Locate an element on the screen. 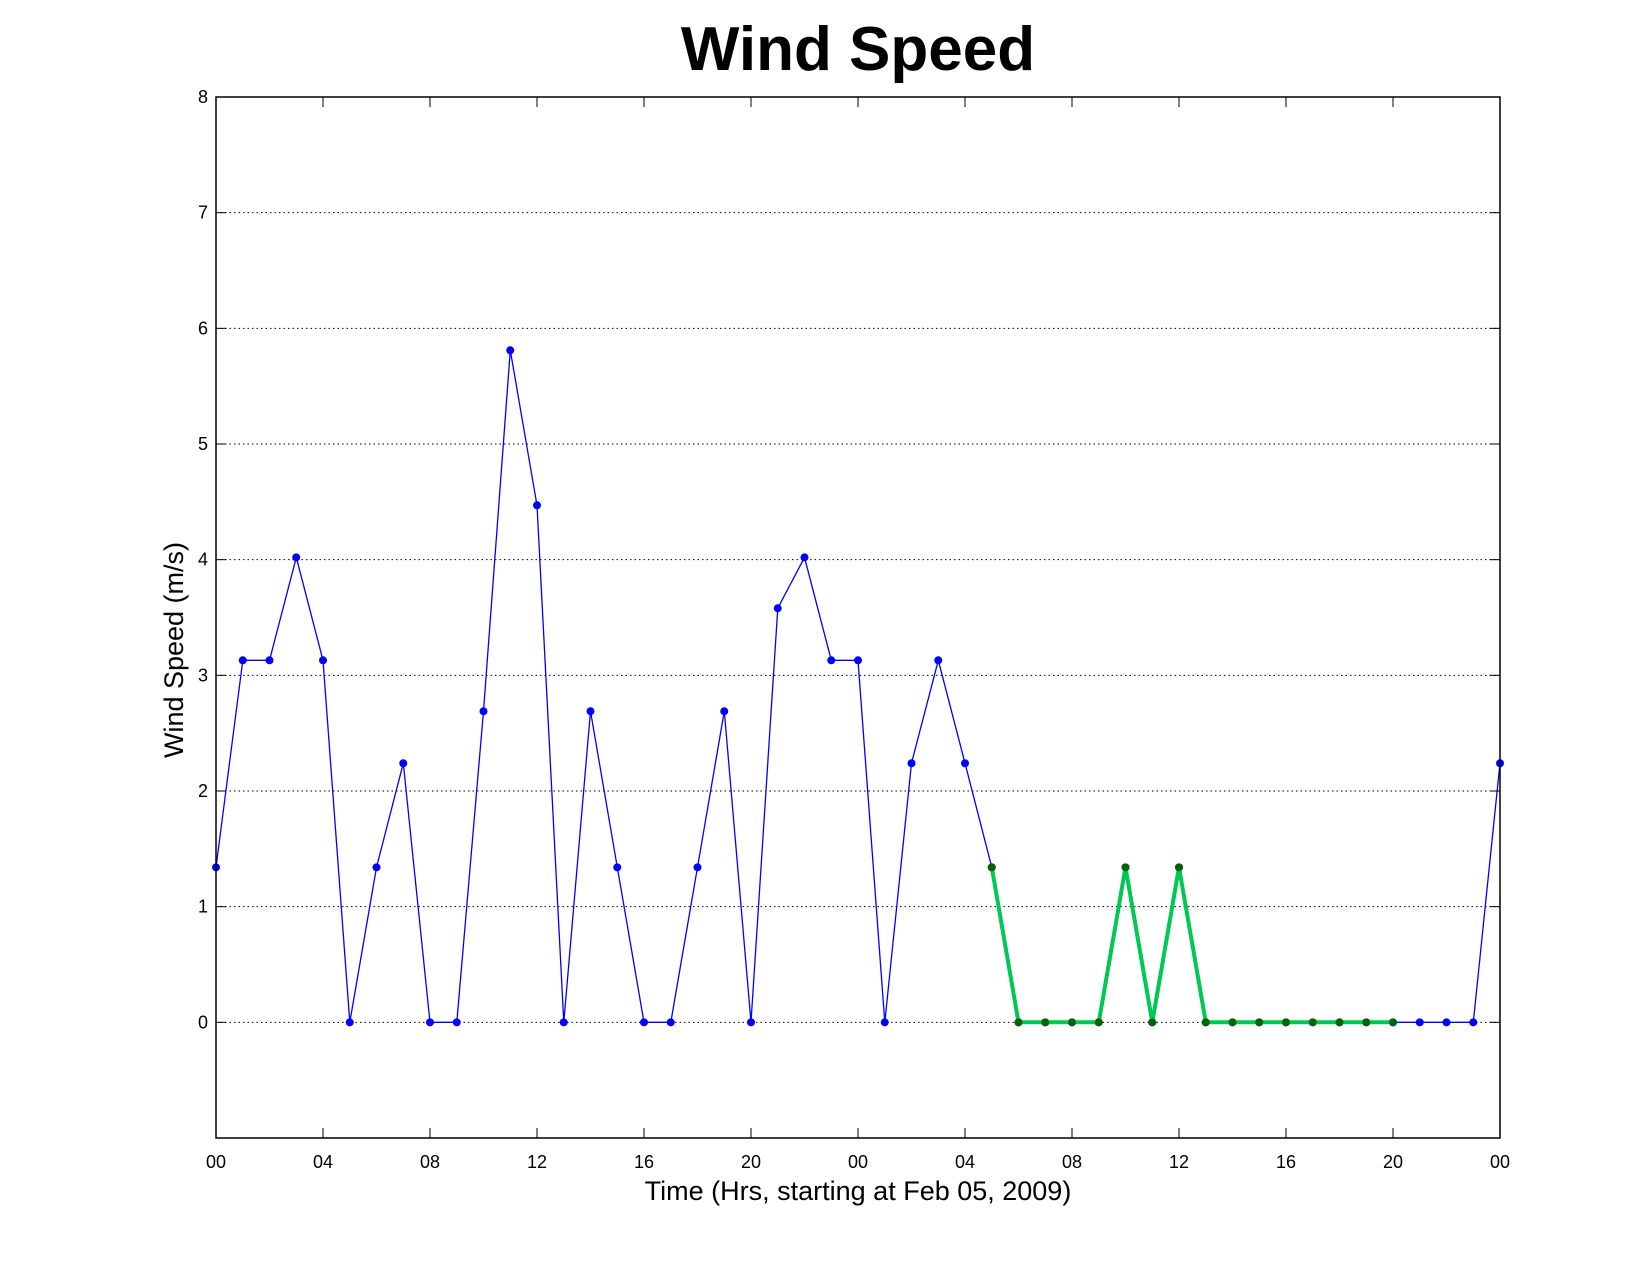  chart-title: Wind Speed is located at coordinates (858, 49).